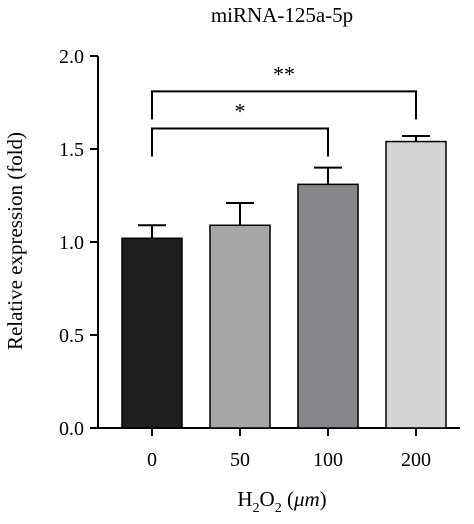  What do you see at coordinates (240, 111) in the screenshot?
I see `significance-label: *` at bounding box center [240, 111].